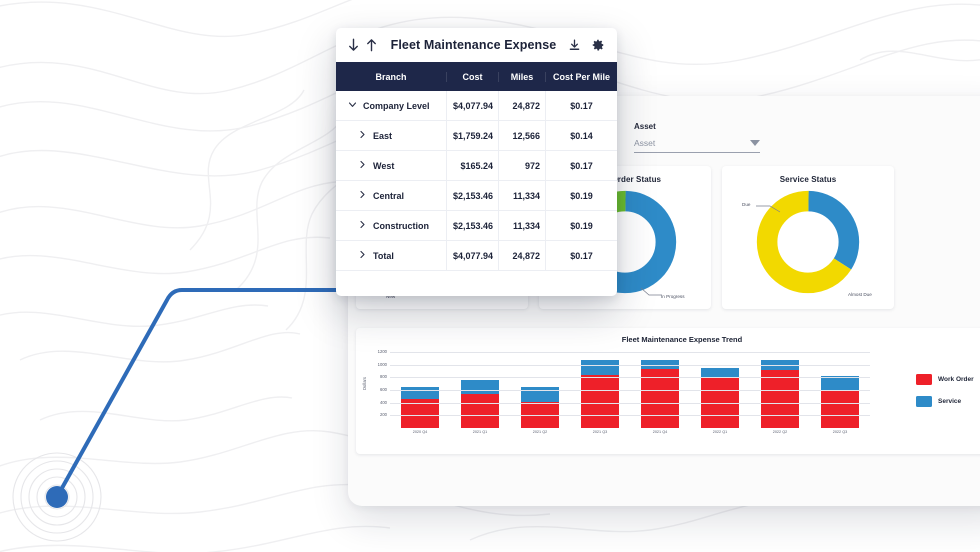 The image size is (980, 552). What do you see at coordinates (625, 242) in the screenshot?
I see `donut-segment-in-progress` at bounding box center [625, 242].